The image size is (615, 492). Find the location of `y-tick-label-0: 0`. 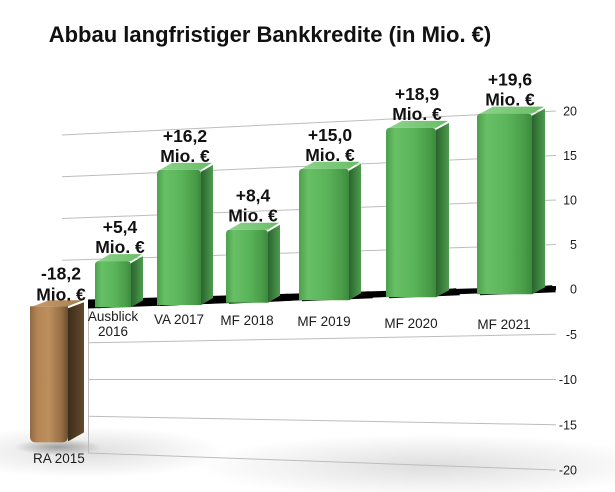

y-tick-label-0: 0 is located at coordinates (573, 290).